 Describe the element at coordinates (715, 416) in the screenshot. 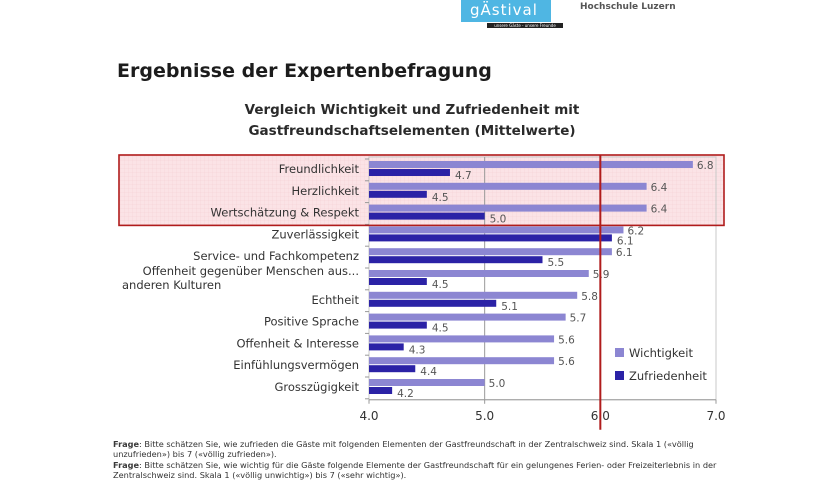

I see `x-tick-label: 7.0` at that location.